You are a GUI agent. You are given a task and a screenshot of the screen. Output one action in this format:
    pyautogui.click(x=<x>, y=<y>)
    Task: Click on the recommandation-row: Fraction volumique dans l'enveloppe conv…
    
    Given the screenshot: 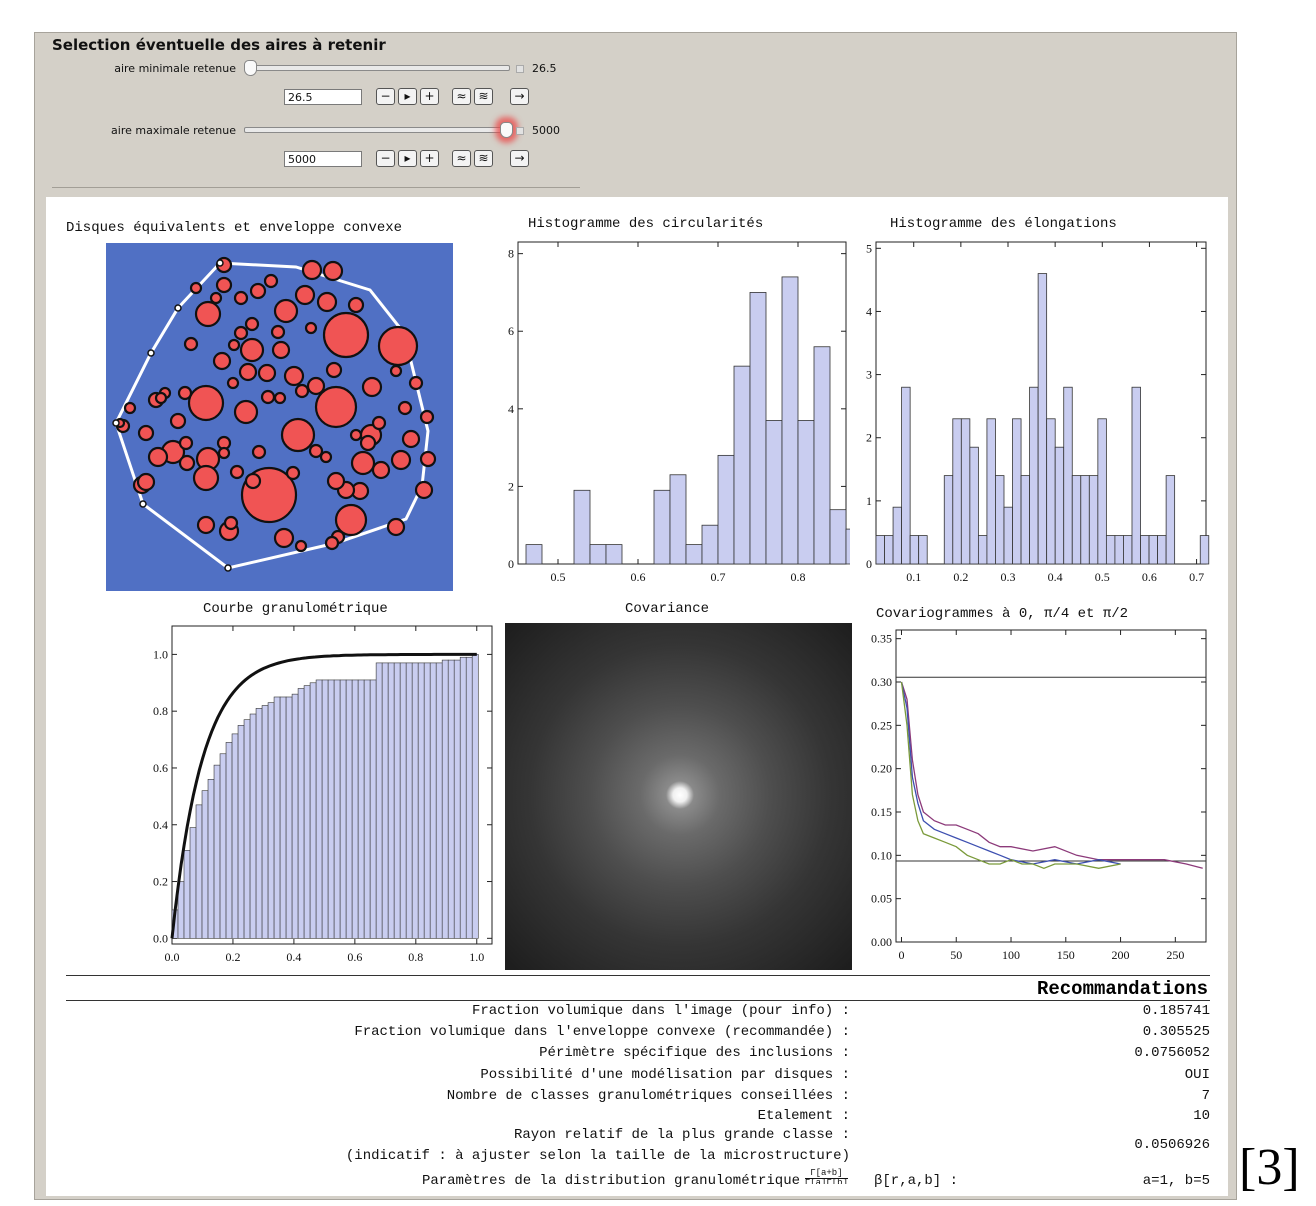 What is the action you would take?
    pyautogui.click(x=638, y=1034)
    